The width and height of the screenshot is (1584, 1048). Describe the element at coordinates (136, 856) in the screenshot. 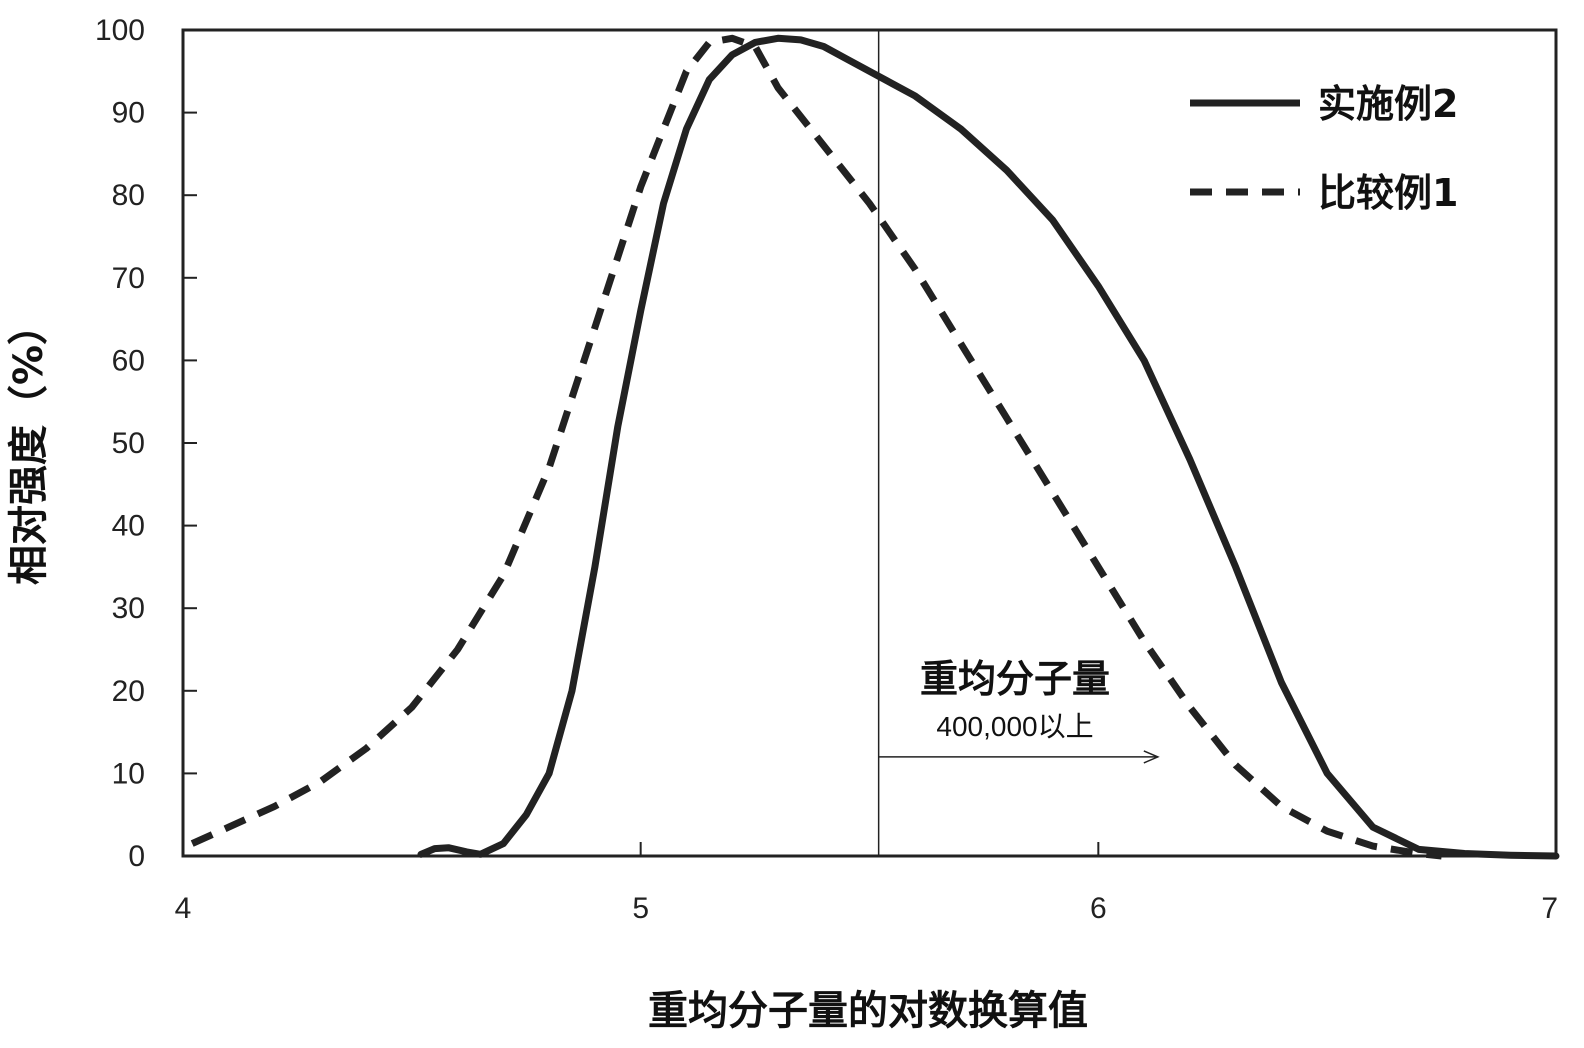

I see `y-tick-label: 0` at that location.